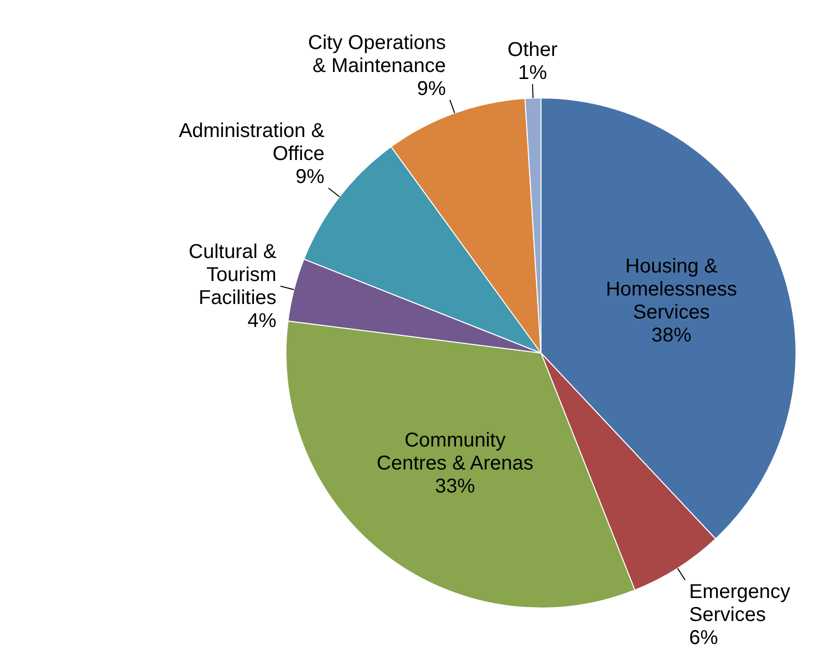  I want to click on slice-label: Administration & Office, so click(252, 143).